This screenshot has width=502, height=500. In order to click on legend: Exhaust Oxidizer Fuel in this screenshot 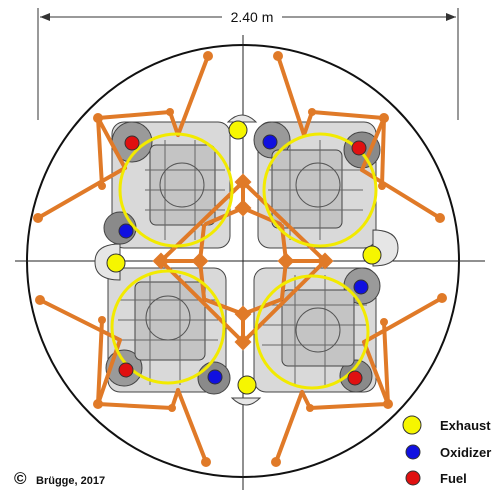, I will do `click(446, 450)`.